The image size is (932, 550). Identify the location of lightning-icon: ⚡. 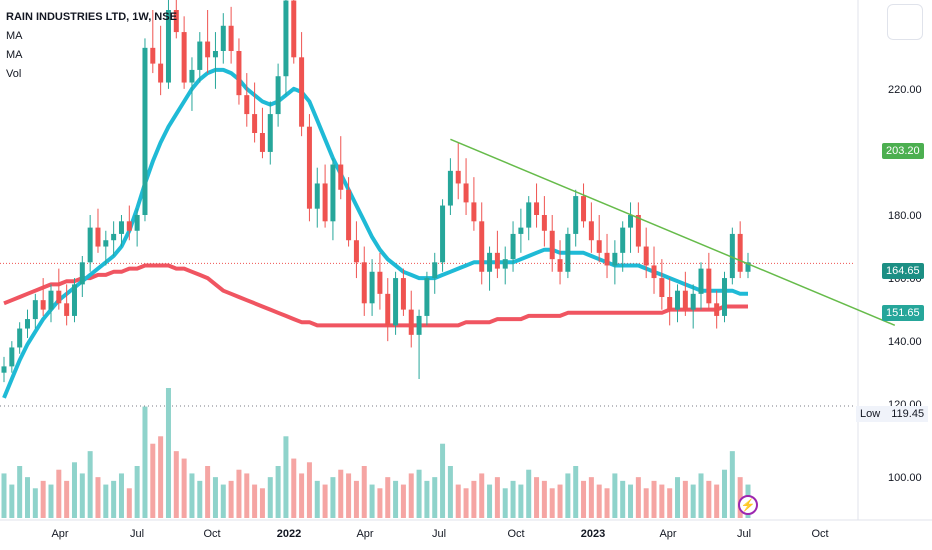
(748, 505).